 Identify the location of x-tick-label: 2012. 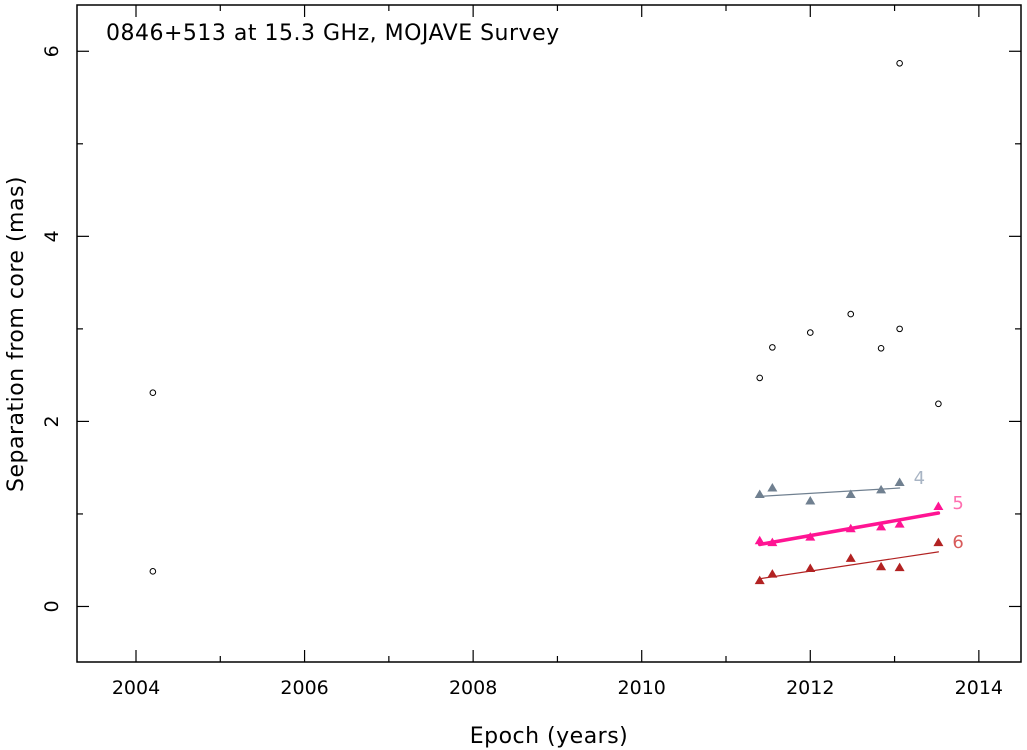
(810, 688).